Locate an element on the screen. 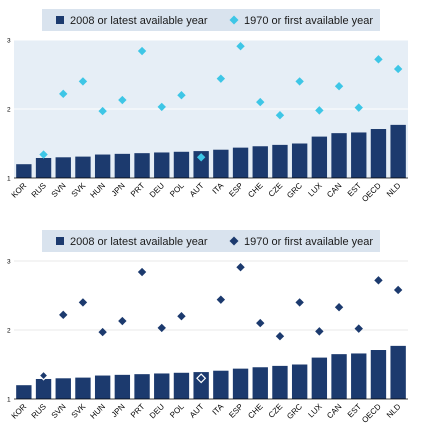 This screenshot has width=428, height=442. marker-LUX is located at coordinates (319, 110).